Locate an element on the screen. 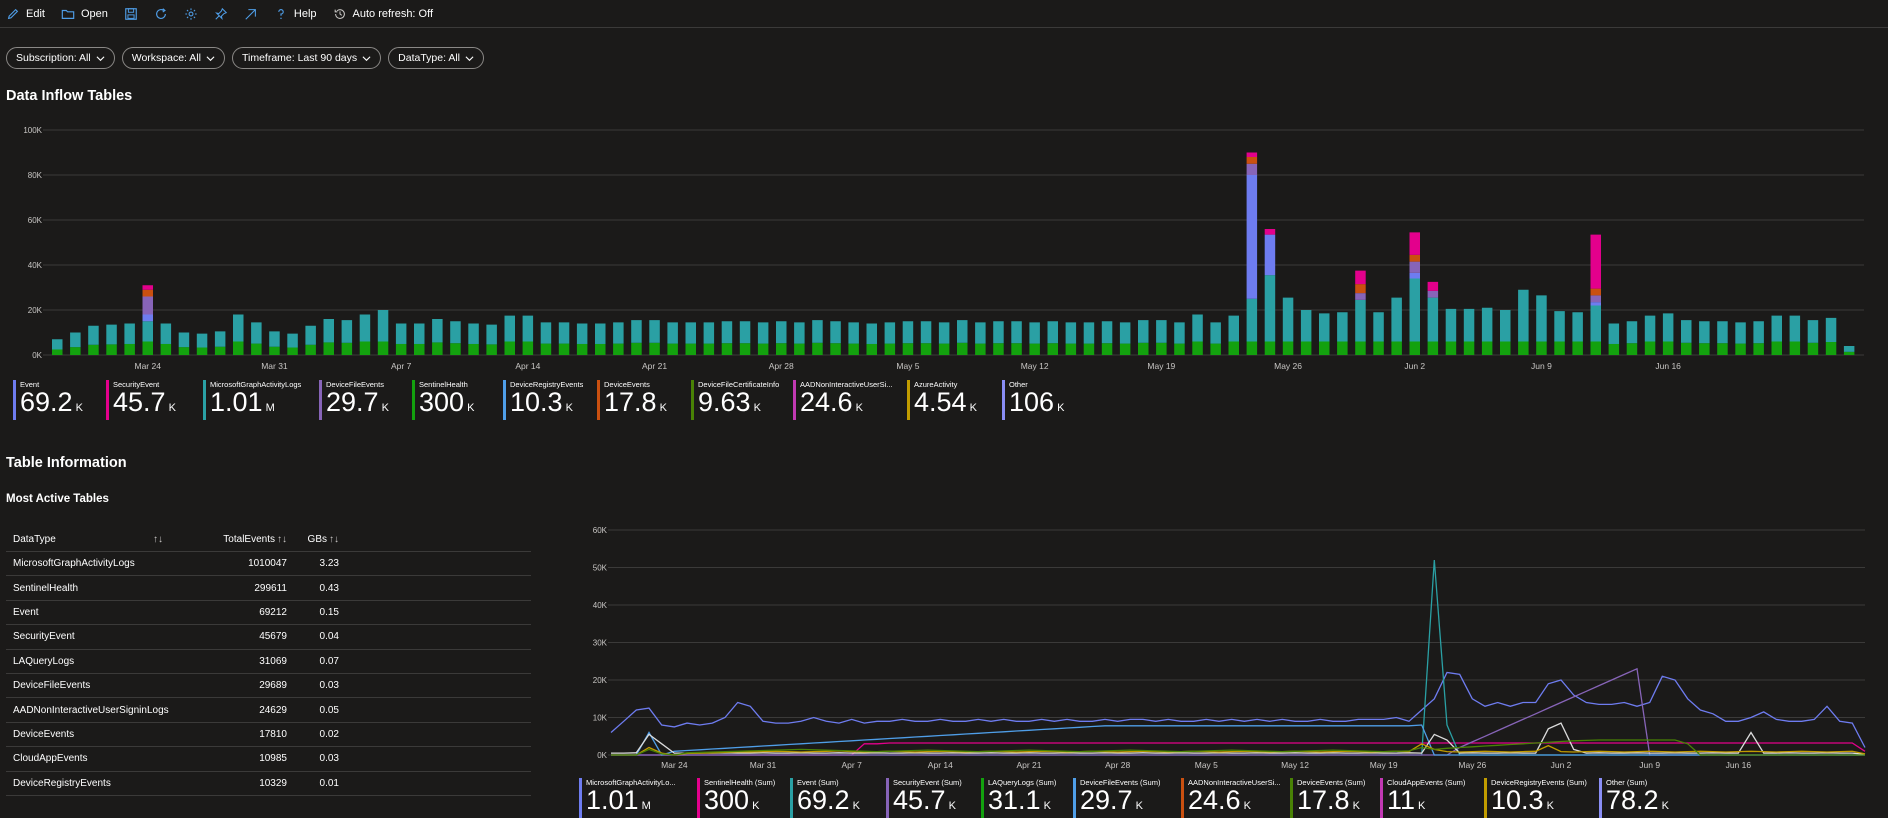 This screenshot has height=818, width=1888. legend-item: MicrosoftGraphActivityLo... 1.01 M is located at coordinates (638, 798).